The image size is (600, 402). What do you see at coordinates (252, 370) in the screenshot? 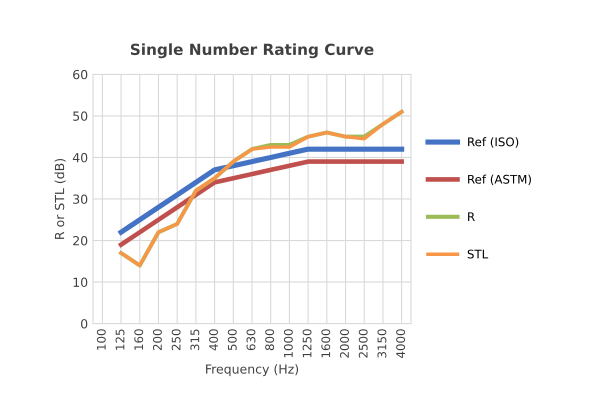
I see `x-axis-title: Frequency (Hz)` at bounding box center [252, 370].